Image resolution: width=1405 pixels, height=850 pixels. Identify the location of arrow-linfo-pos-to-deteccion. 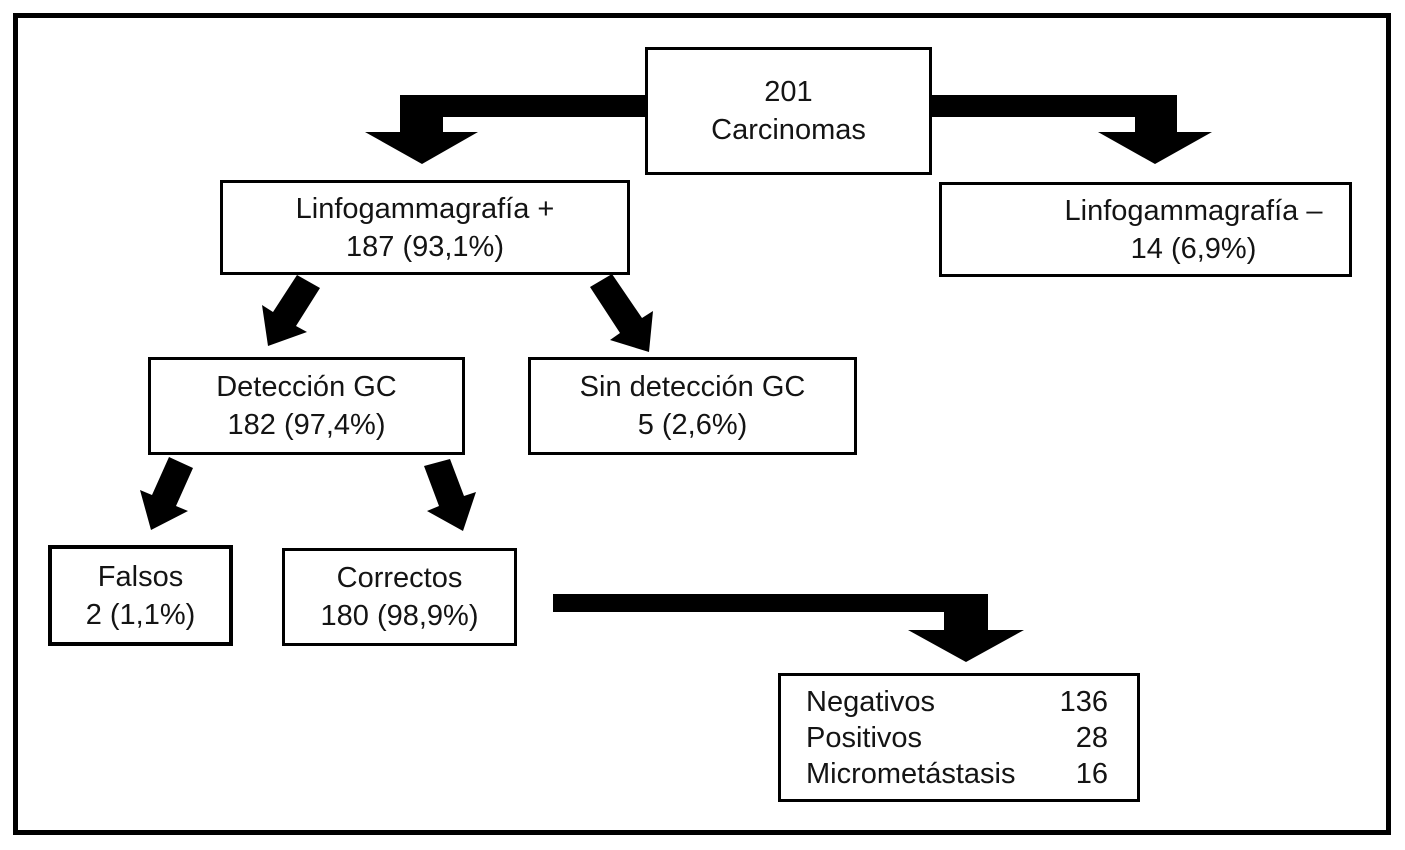
(291, 310).